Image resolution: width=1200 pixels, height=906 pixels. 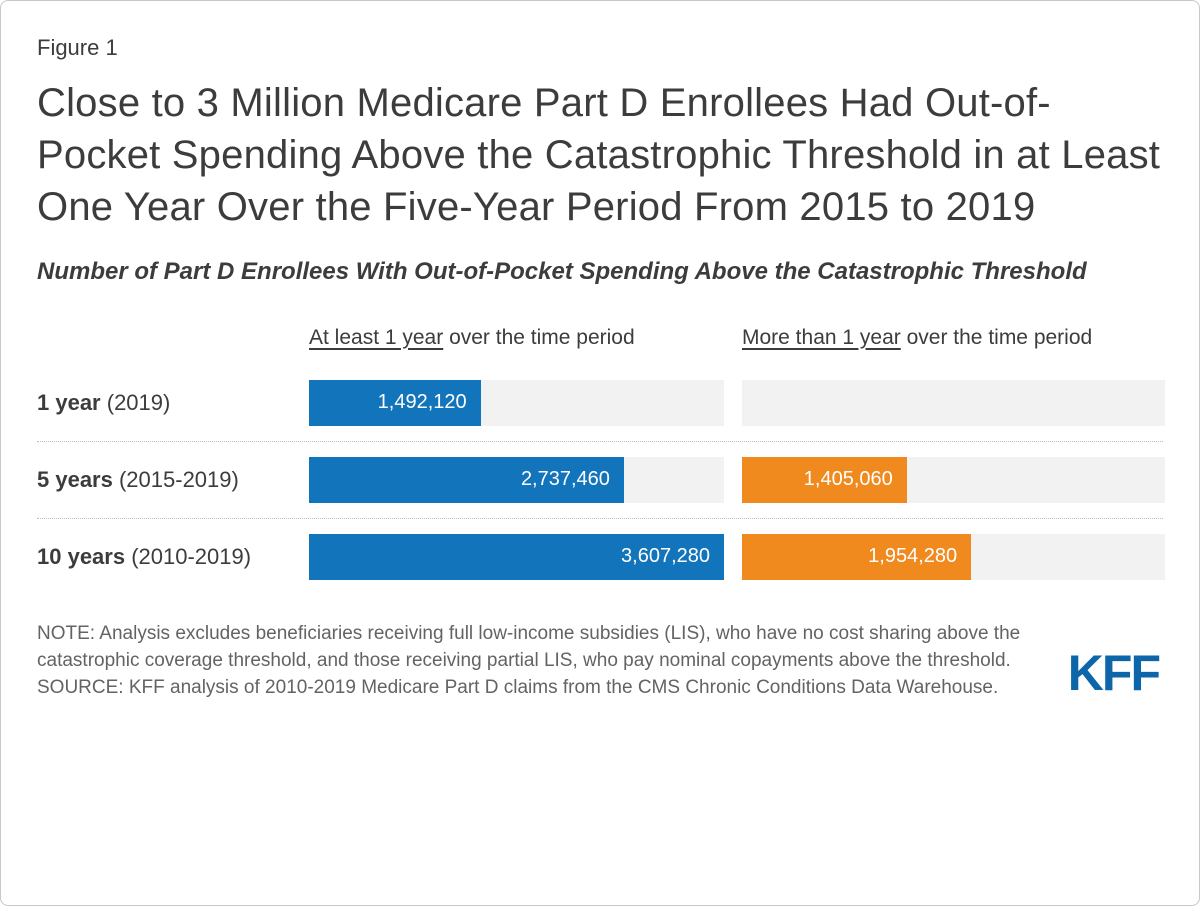 What do you see at coordinates (135, 402) in the screenshot?
I see `row-label-rest: (2019)` at bounding box center [135, 402].